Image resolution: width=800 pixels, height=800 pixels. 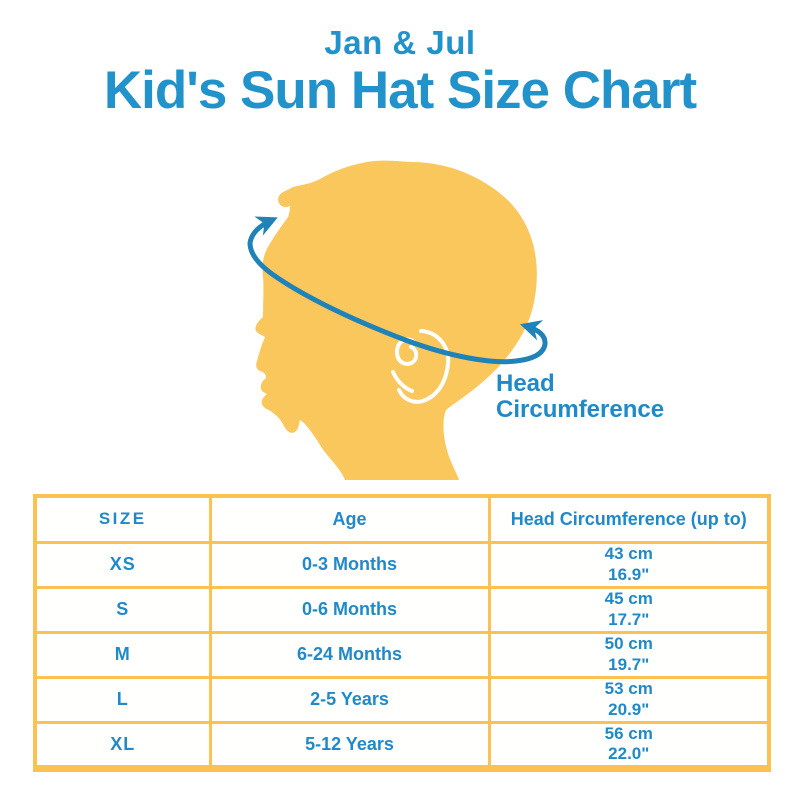 I want to click on circumference-cell: 45 cm 17.7", so click(x=629, y=609).